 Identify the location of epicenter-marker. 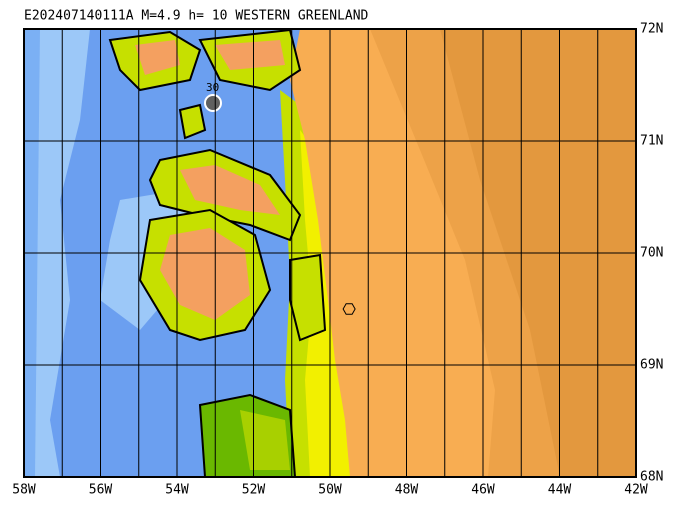
(349, 309).